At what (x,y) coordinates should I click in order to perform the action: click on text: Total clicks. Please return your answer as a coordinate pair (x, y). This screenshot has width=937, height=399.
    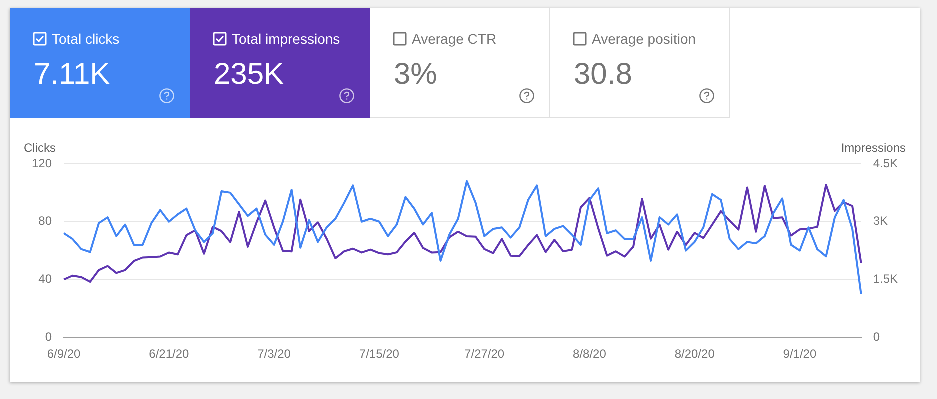
    Looking at the image, I should click on (86, 39).